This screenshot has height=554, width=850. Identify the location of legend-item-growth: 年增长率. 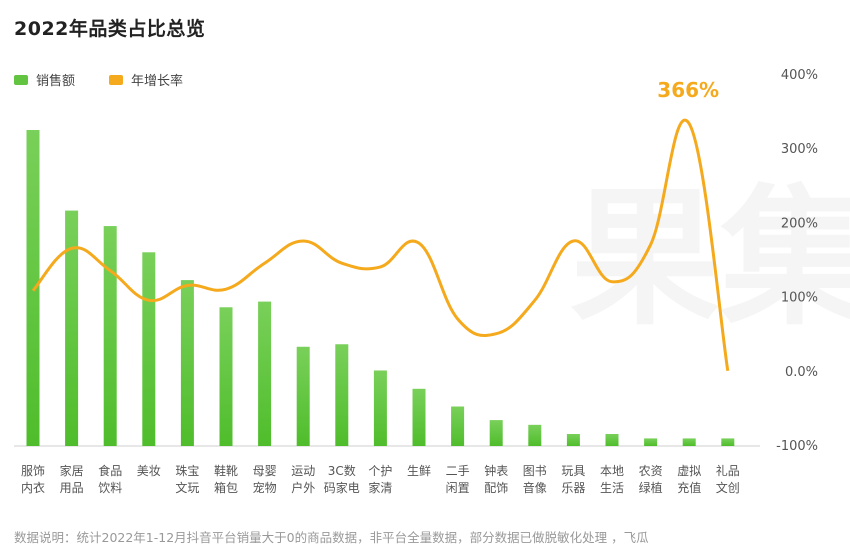
(146, 79).